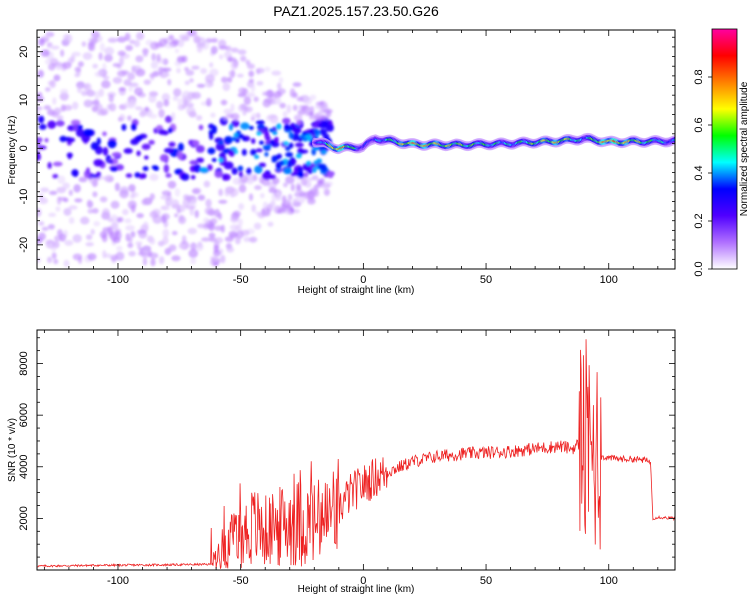 The width and height of the screenshot is (750, 600). I want to click on spectrogram-x-tick-label: 0, so click(363, 280).